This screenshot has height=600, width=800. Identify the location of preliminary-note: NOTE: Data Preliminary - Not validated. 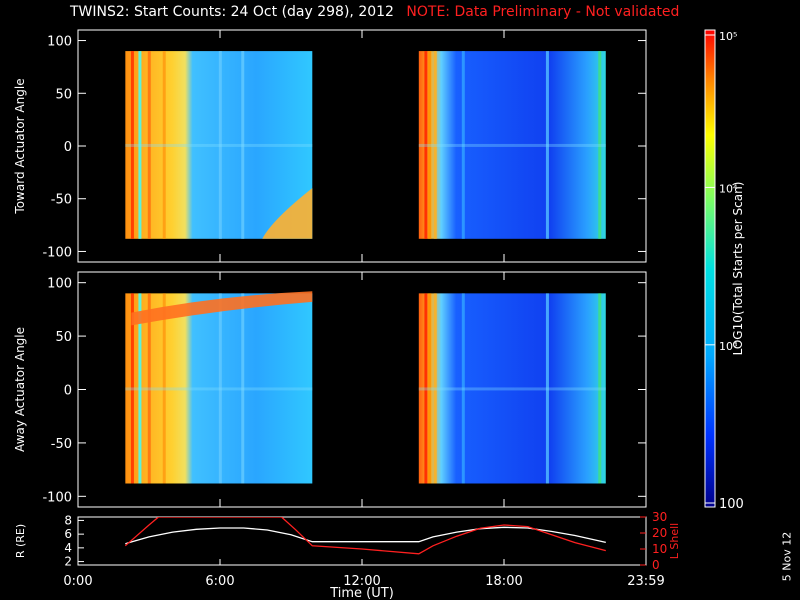
(543, 12).